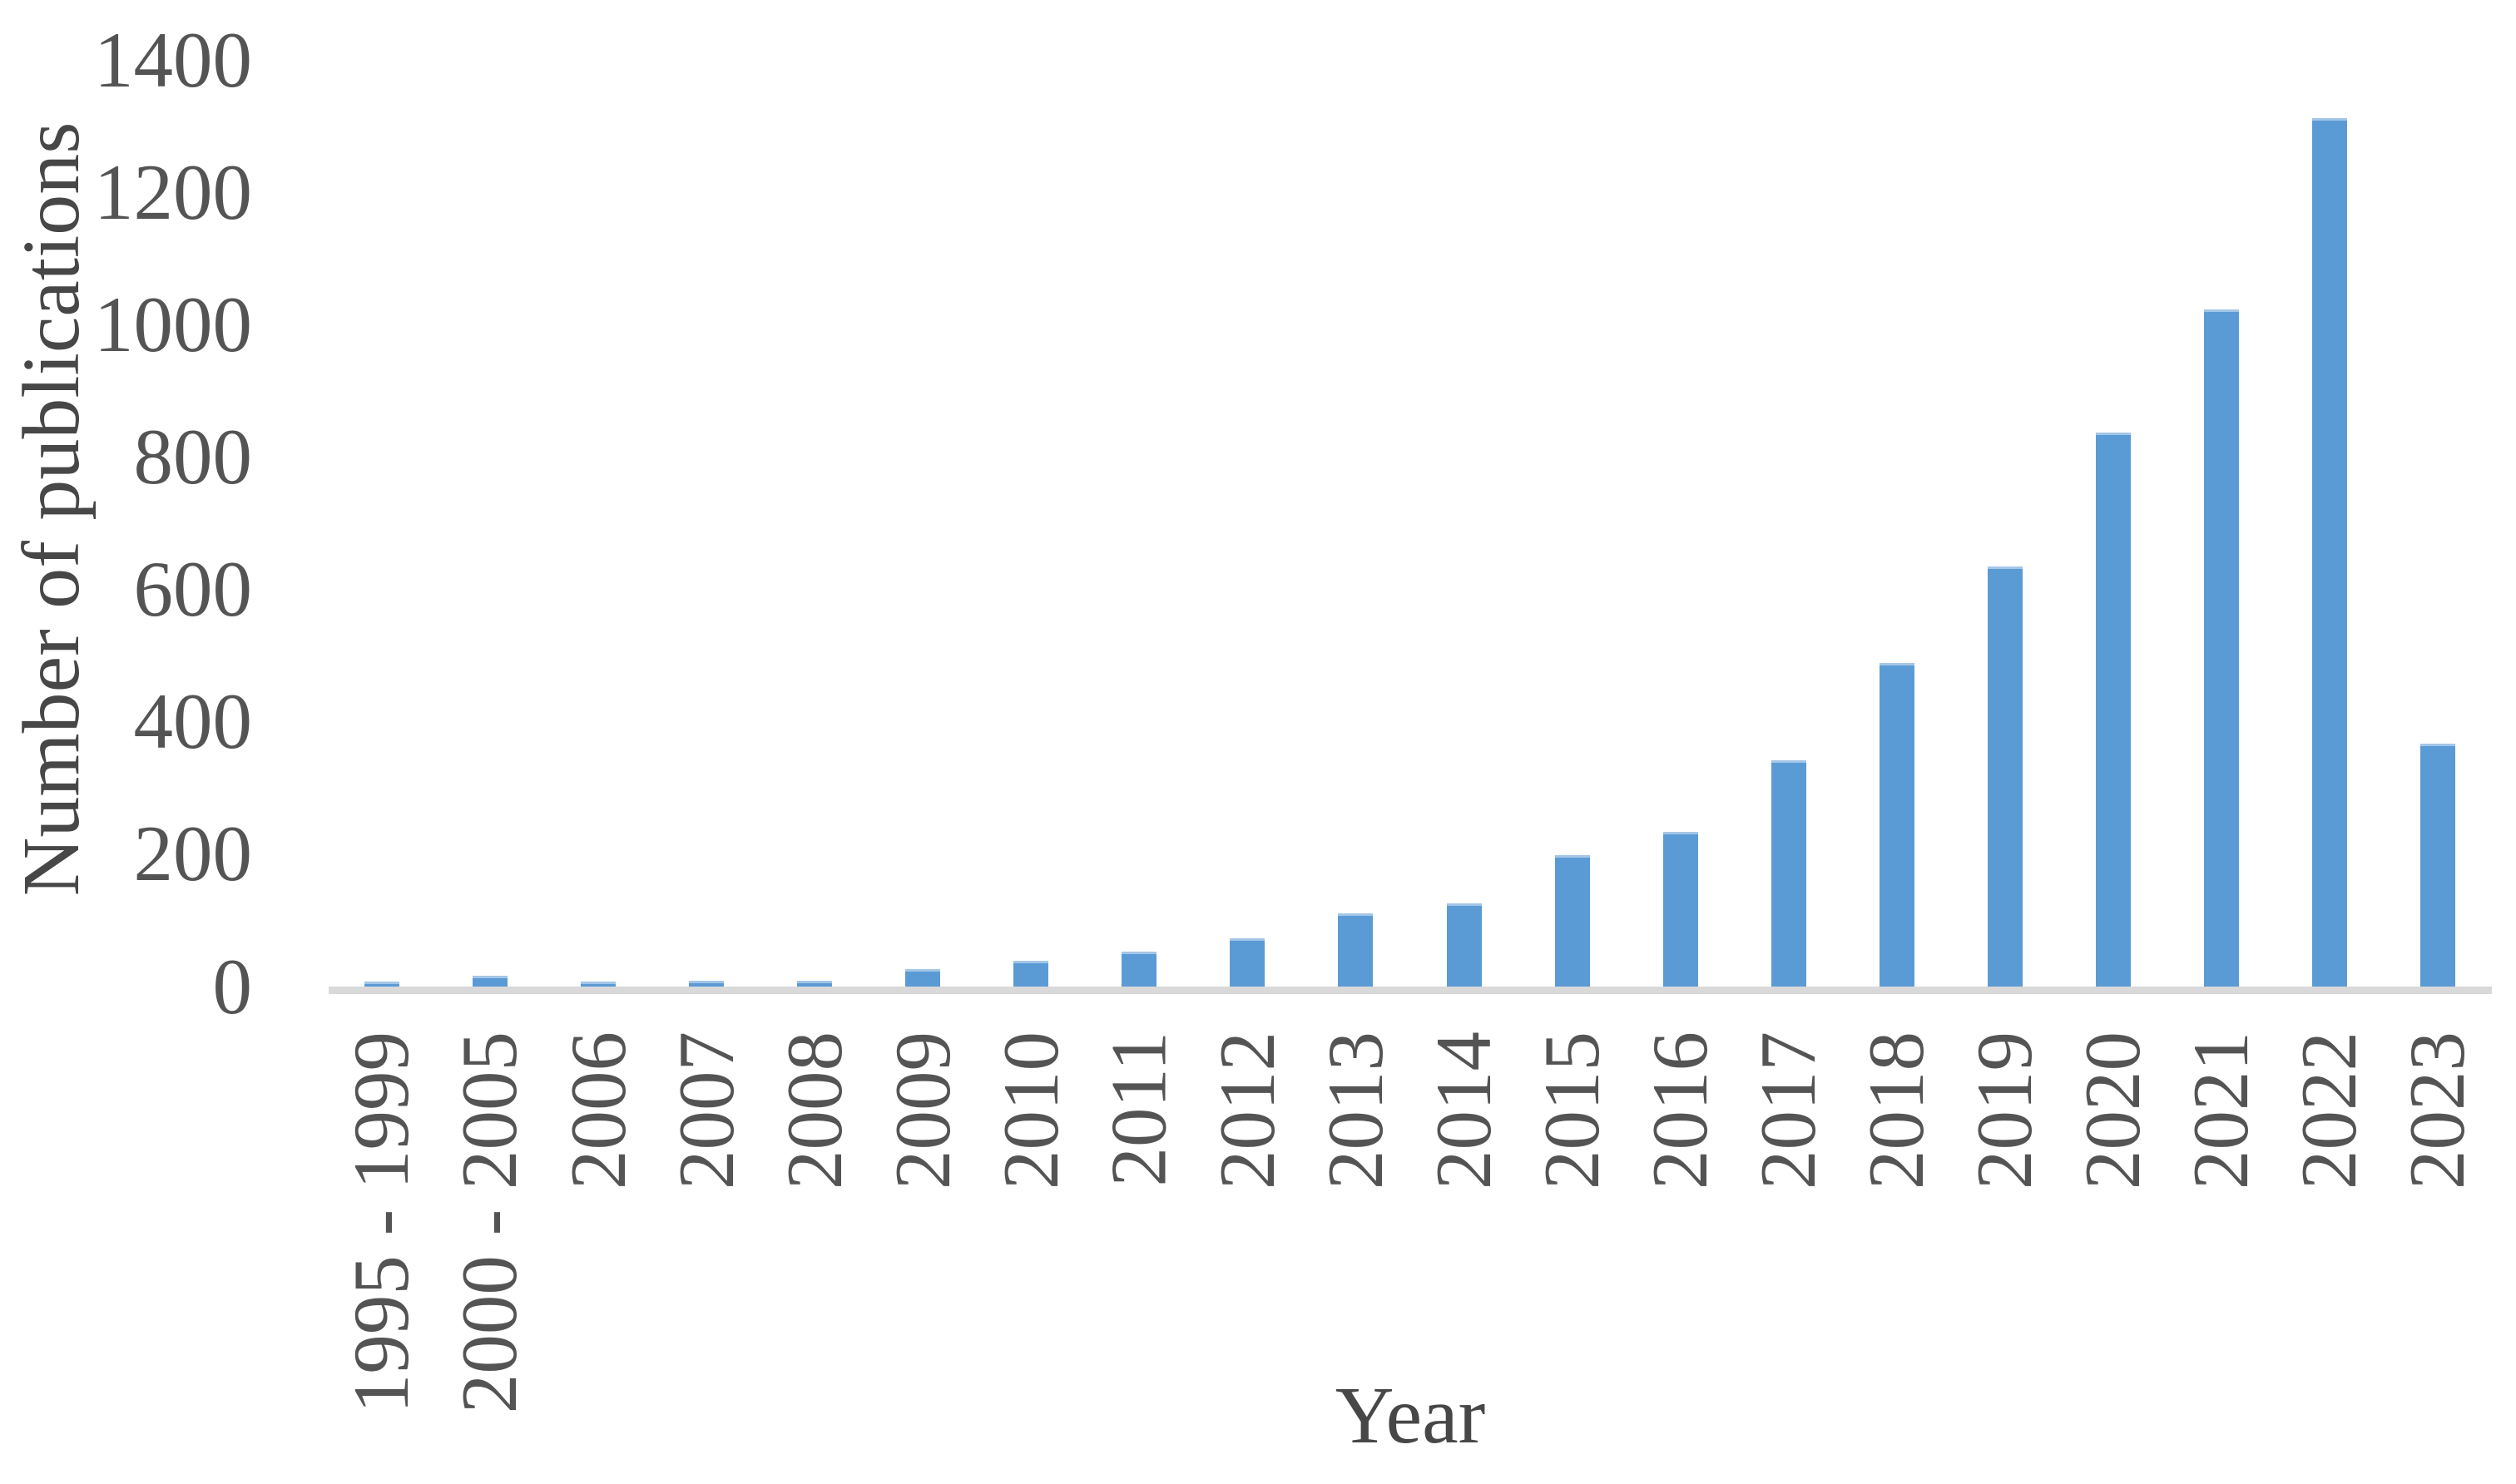  I want to click on y-tick-label-200: 200, so click(193, 853).